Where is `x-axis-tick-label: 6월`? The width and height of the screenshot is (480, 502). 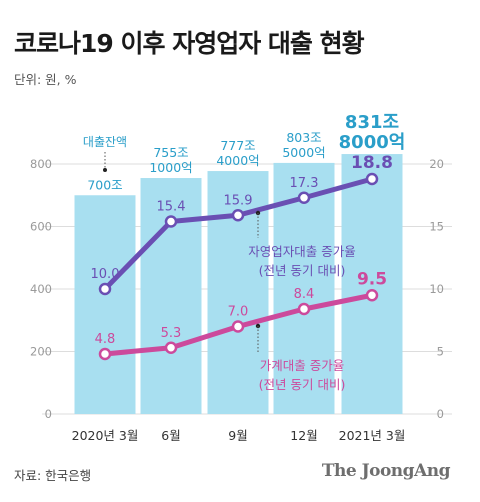
x-axis-tick-label: 6월 is located at coordinates (170, 435).